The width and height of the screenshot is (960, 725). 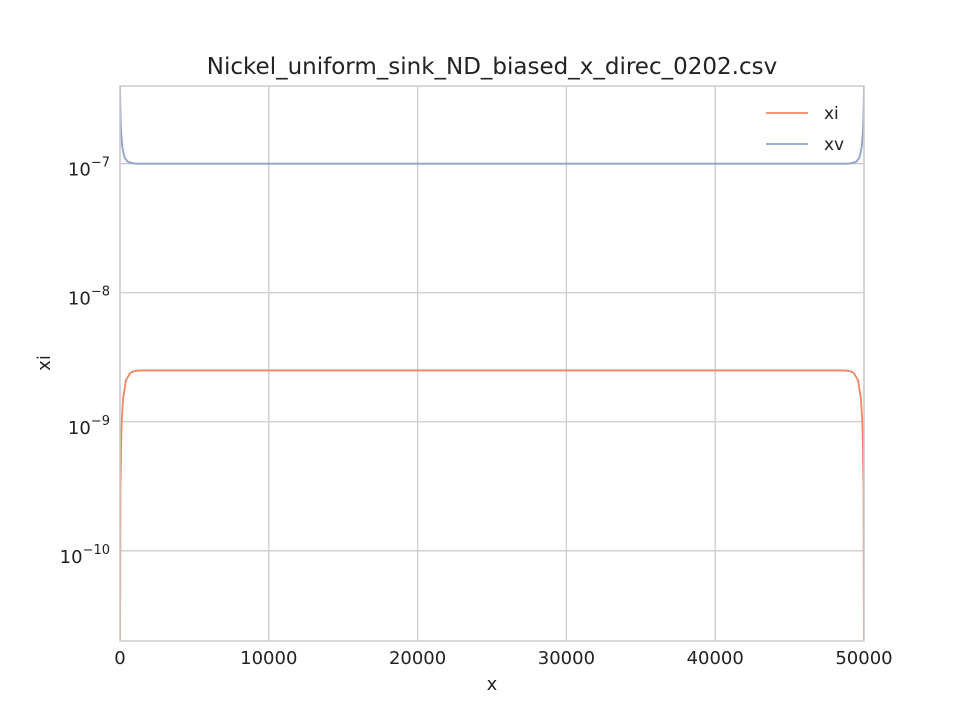 What do you see at coordinates (268, 658) in the screenshot?
I see `x-tick-label: 10000` at bounding box center [268, 658].